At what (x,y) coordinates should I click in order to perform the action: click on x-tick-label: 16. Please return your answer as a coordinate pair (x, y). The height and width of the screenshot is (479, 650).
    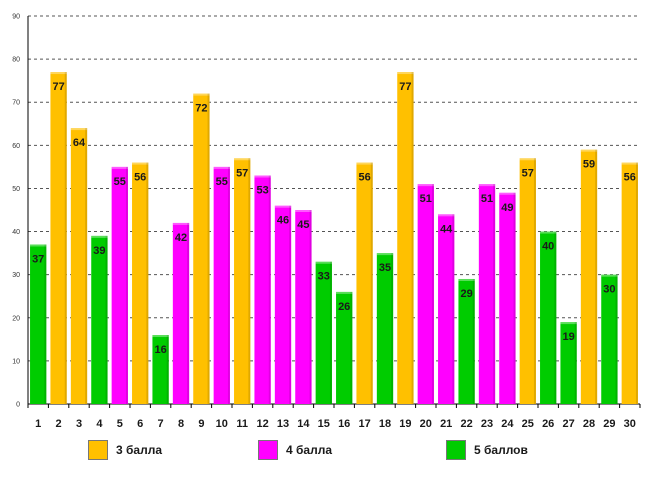
    Looking at the image, I should click on (344, 424).